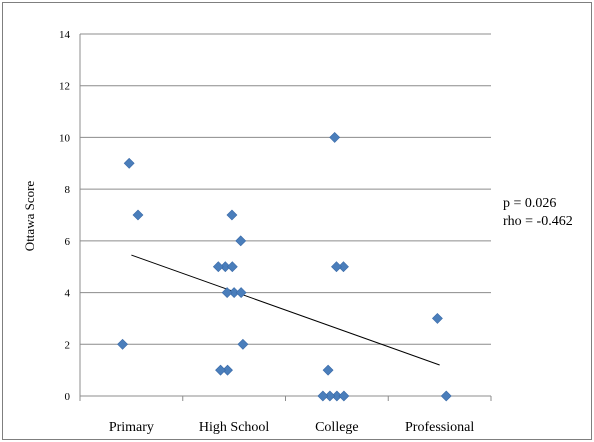 The height and width of the screenshot is (442, 594). I want to click on y-tick-label: 8, so click(68, 190).